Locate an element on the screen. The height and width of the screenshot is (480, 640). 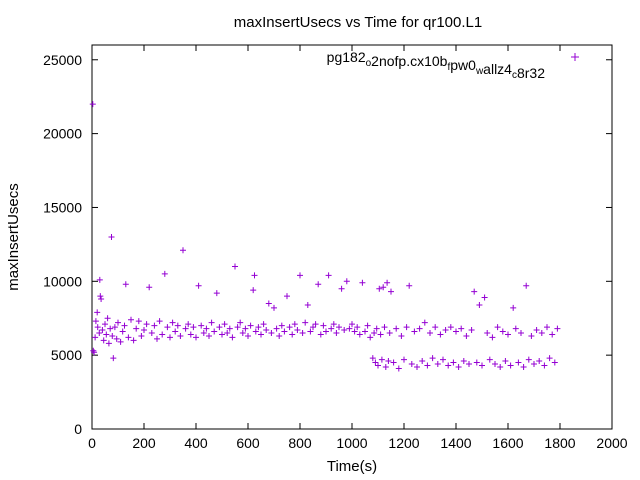
legend-label: pg182o2nofp.cx10bfpw0wallz4c8r32 is located at coordinates (436, 65).